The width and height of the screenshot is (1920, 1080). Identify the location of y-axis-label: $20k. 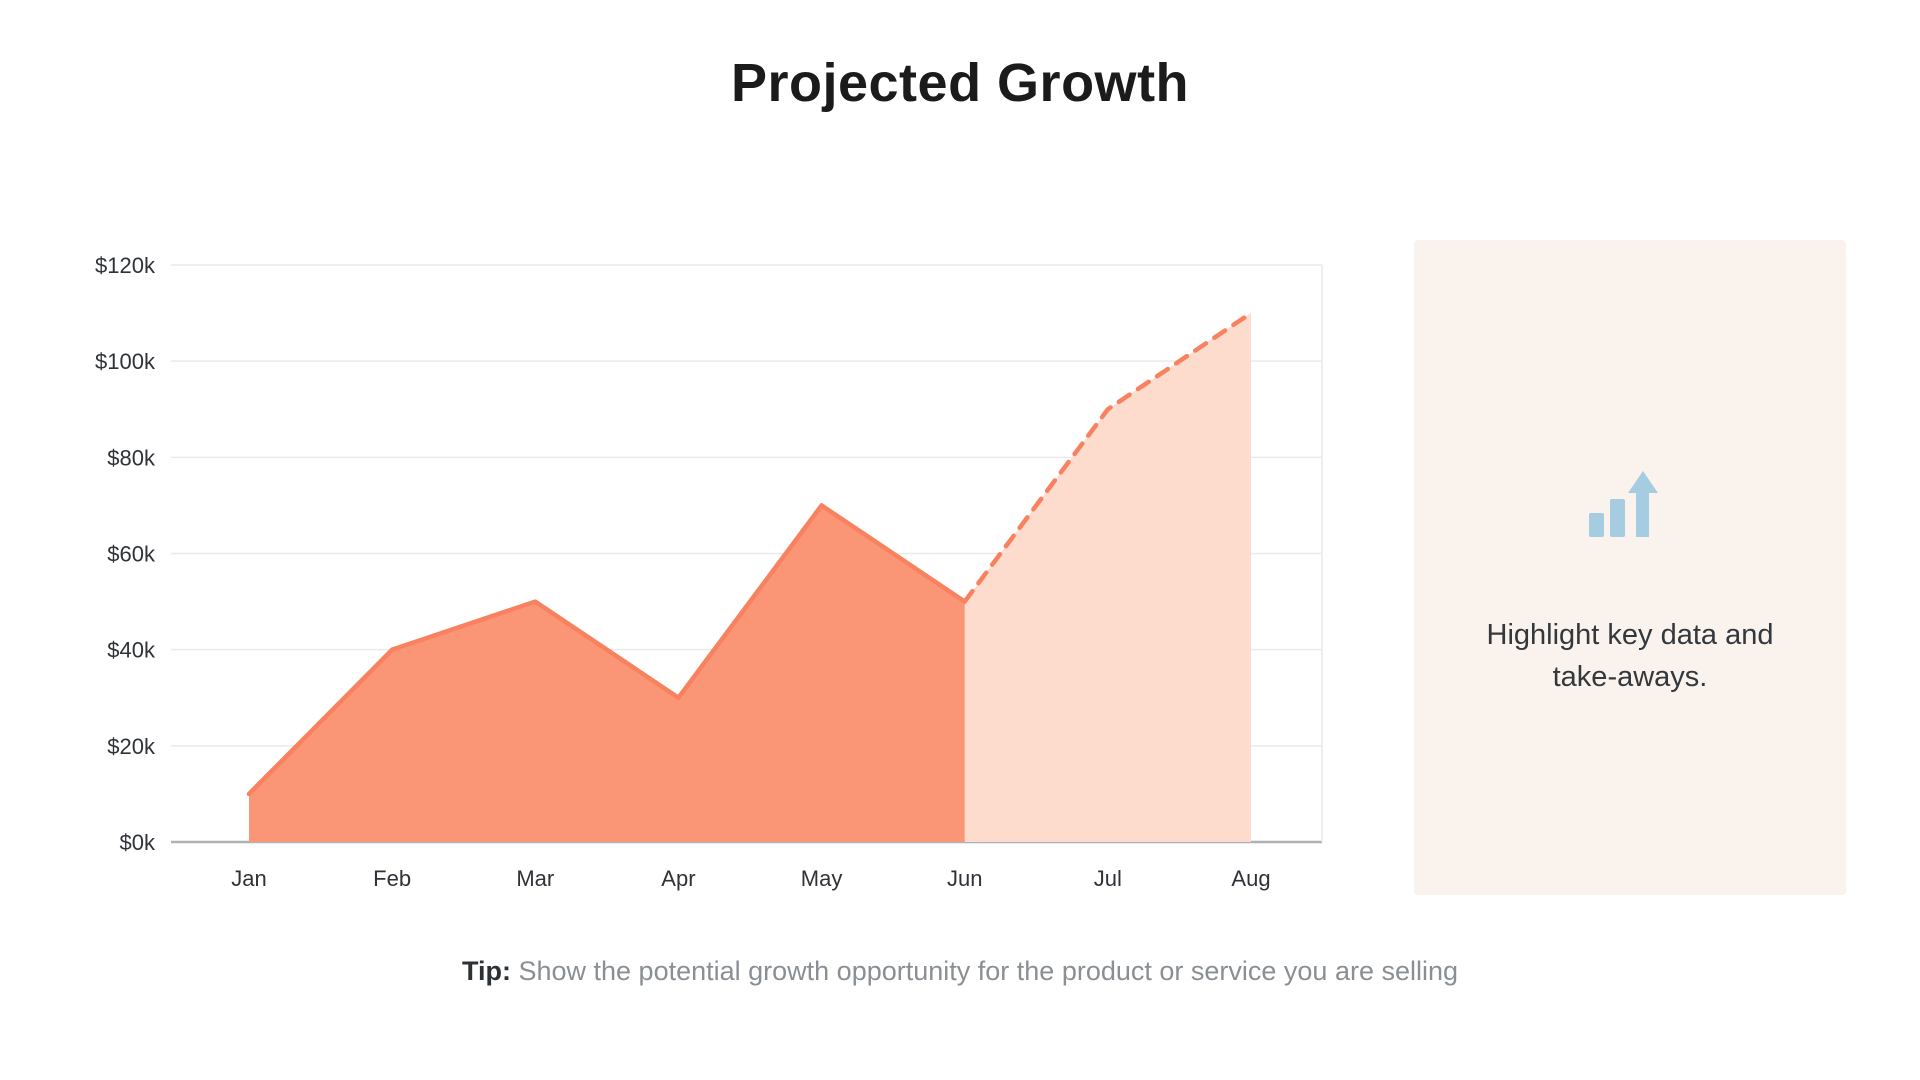
(131, 746).